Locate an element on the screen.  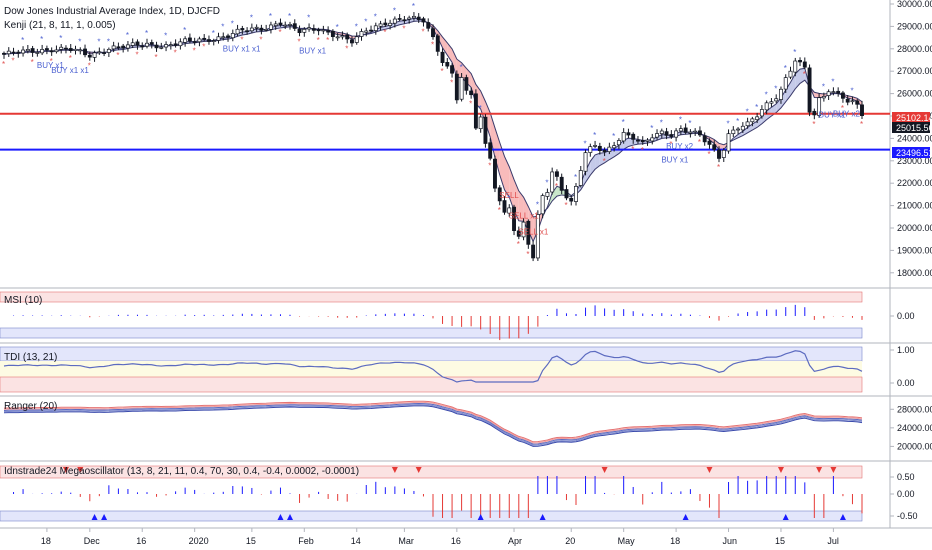
tdi-pane: 1.00 0.00 is located at coordinates (457, 369).